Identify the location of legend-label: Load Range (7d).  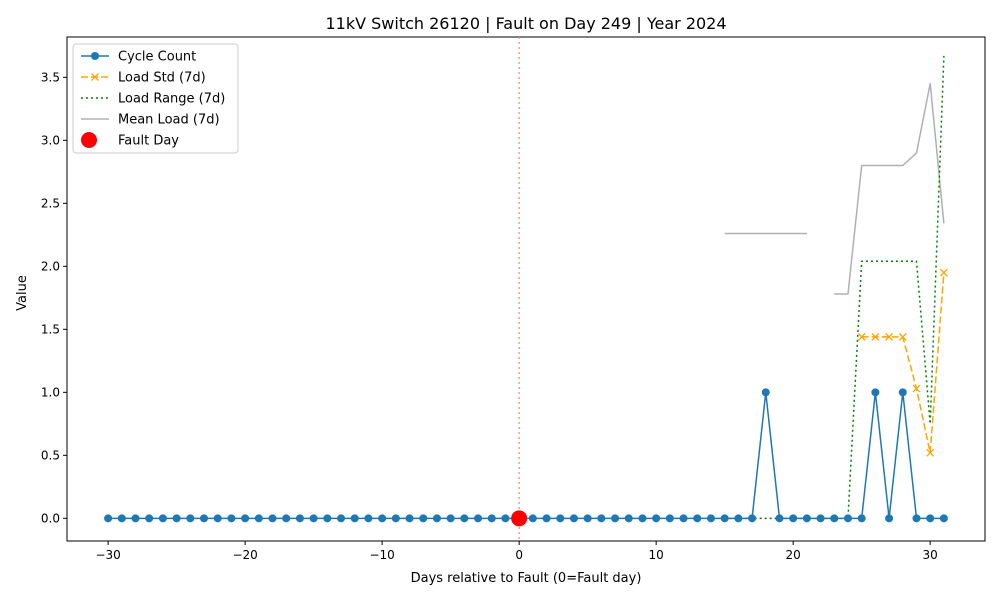
(171, 99).